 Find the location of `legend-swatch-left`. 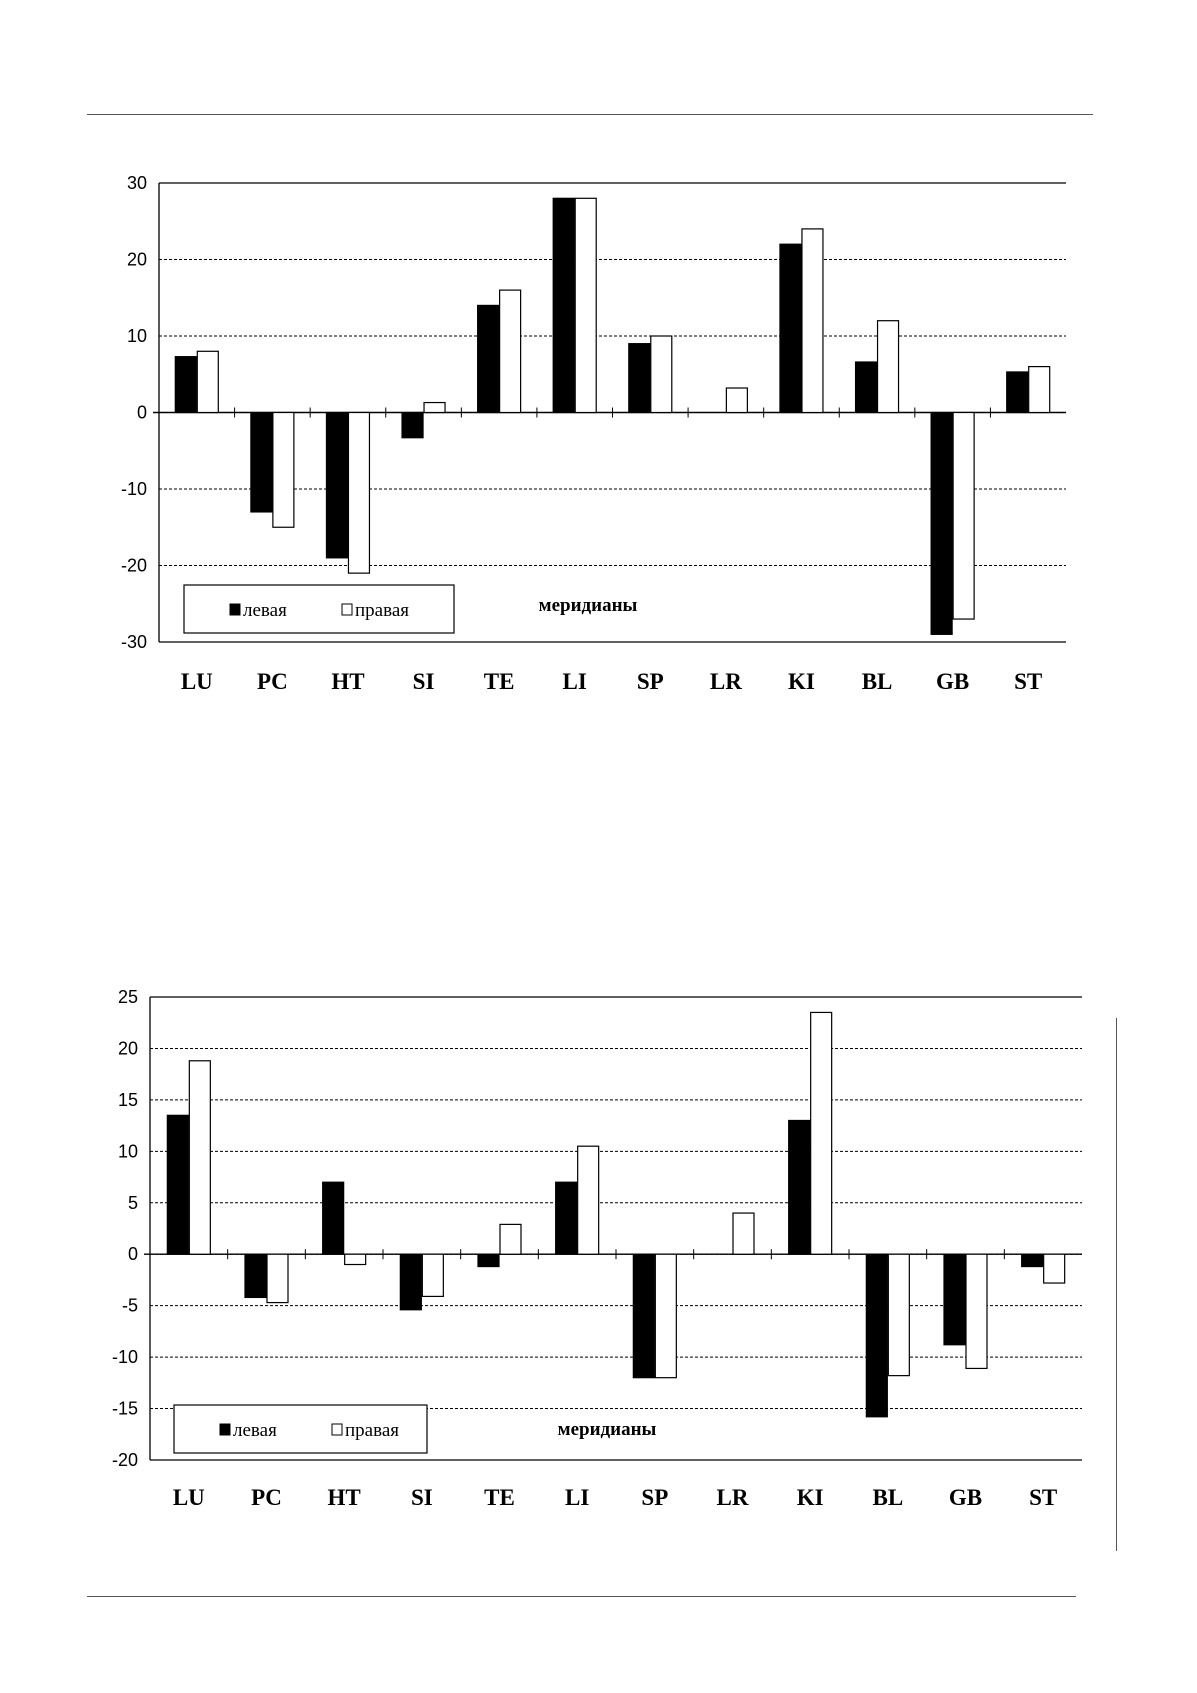

legend-swatch-left is located at coordinates (235, 609).